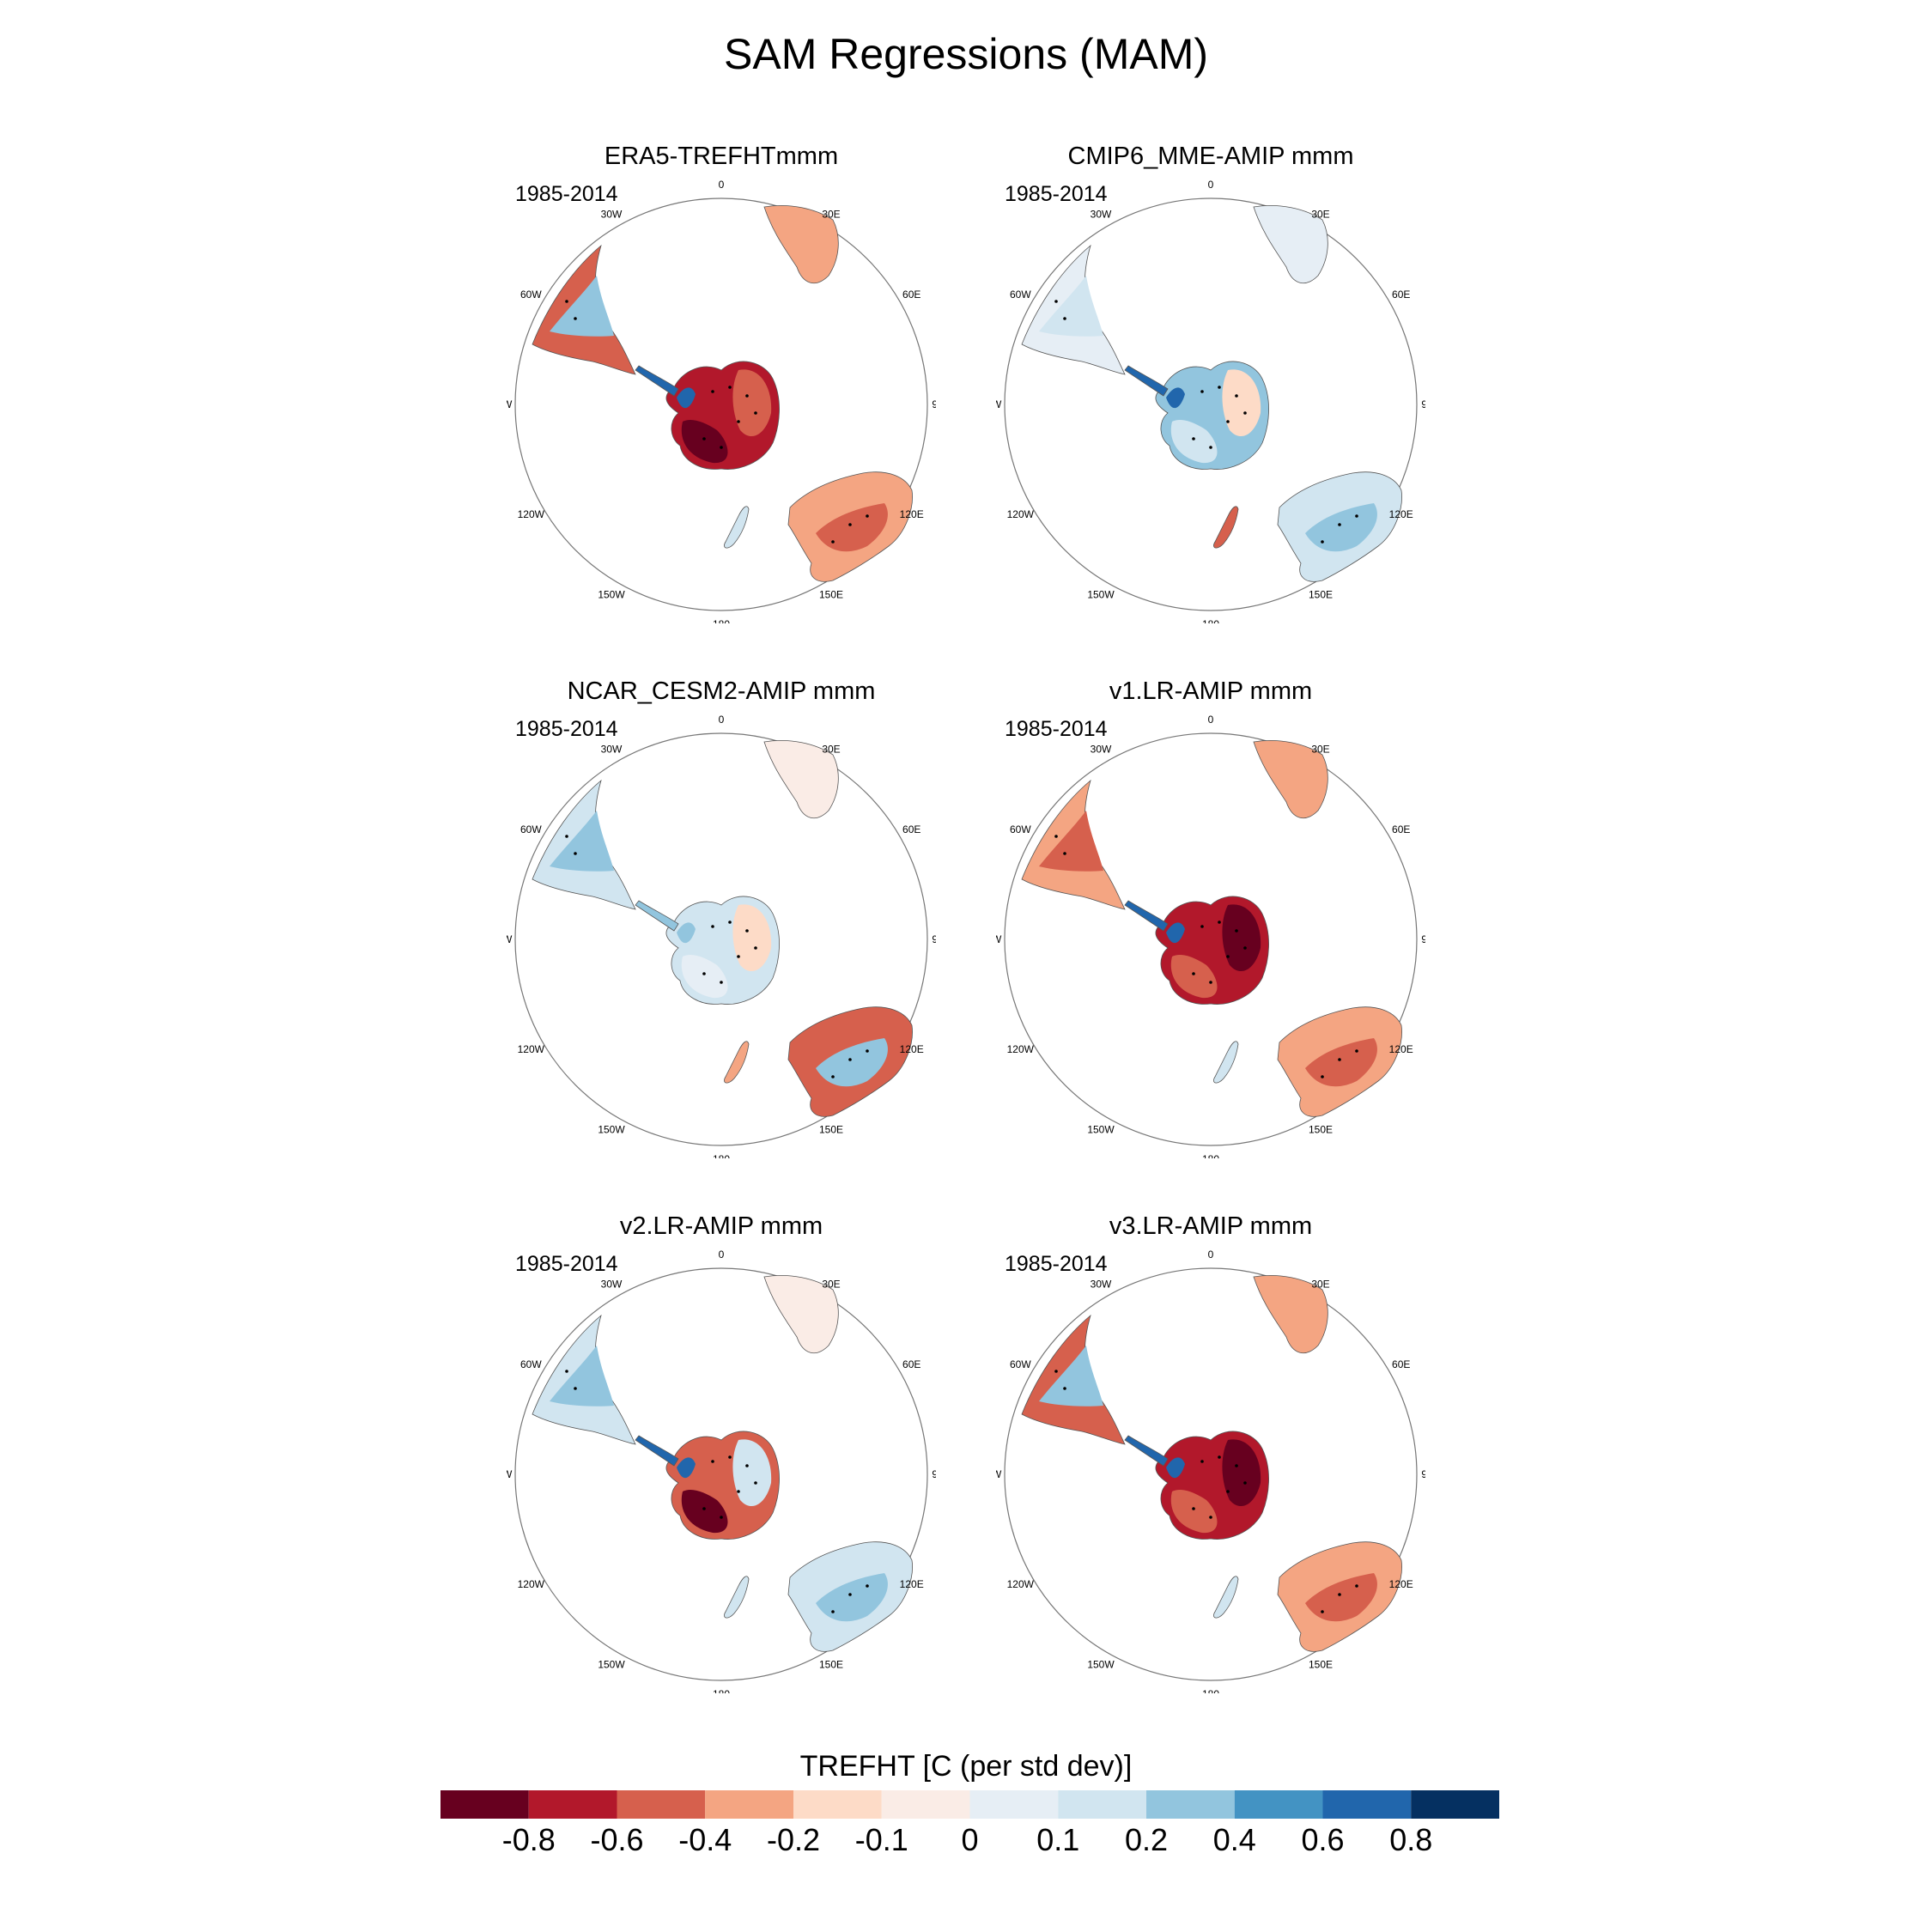 The image size is (1932, 1932). Describe the element at coordinates (528, 1839) in the screenshot. I see `colorbar-tick-label: -0.8` at that location.